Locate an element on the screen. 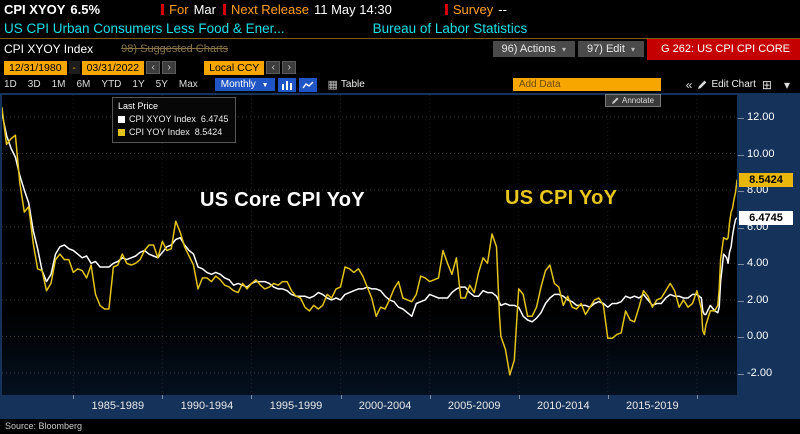 This screenshot has width=800, height=434. y-tick-label: 4.00 is located at coordinates (753, 263).